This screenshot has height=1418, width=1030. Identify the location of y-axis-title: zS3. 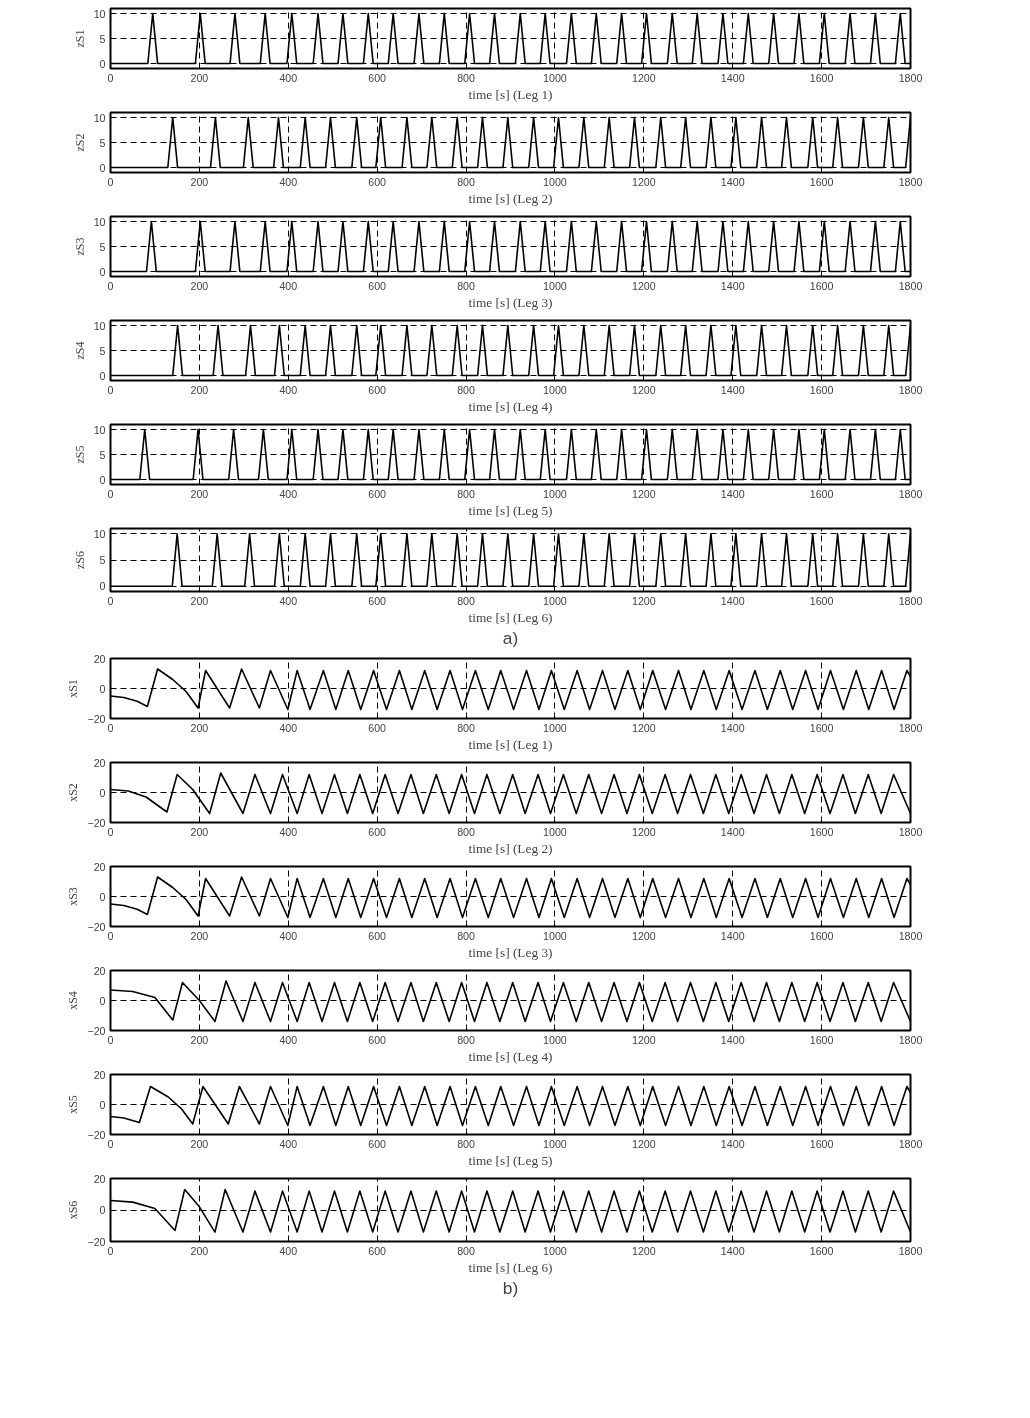
(79, 246).